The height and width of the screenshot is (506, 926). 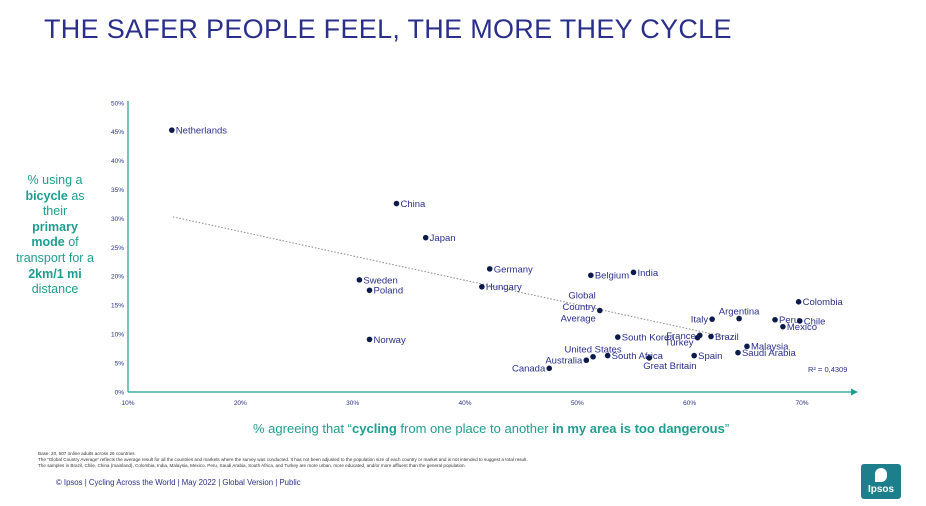 I want to click on point-label-south-korea: South Korea, so click(x=649, y=337).